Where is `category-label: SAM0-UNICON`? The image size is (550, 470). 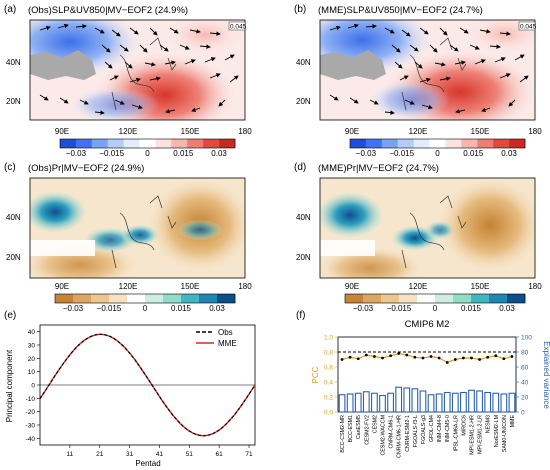
category-label: SAM0-UNICON is located at coordinates (505, 433).